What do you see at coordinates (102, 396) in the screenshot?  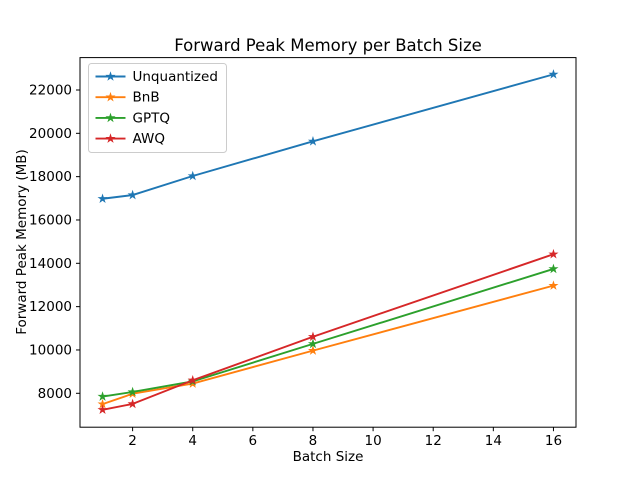 I see `star-marker-gptq-b1` at bounding box center [102, 396].